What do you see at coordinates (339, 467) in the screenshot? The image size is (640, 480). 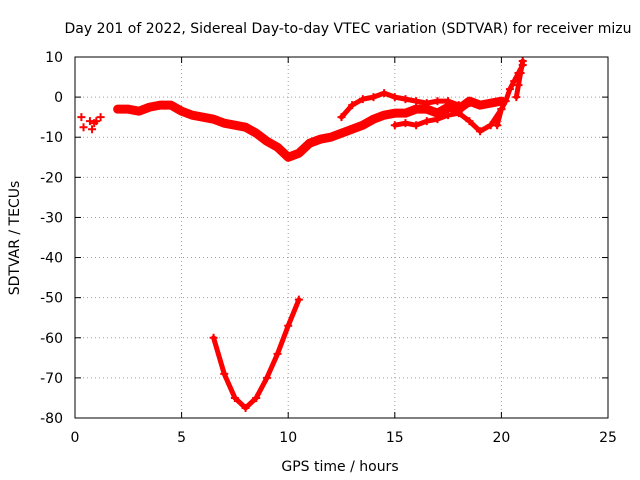 I see `x-axis-label: GPS time / hours` at bounding box center [339, 467].